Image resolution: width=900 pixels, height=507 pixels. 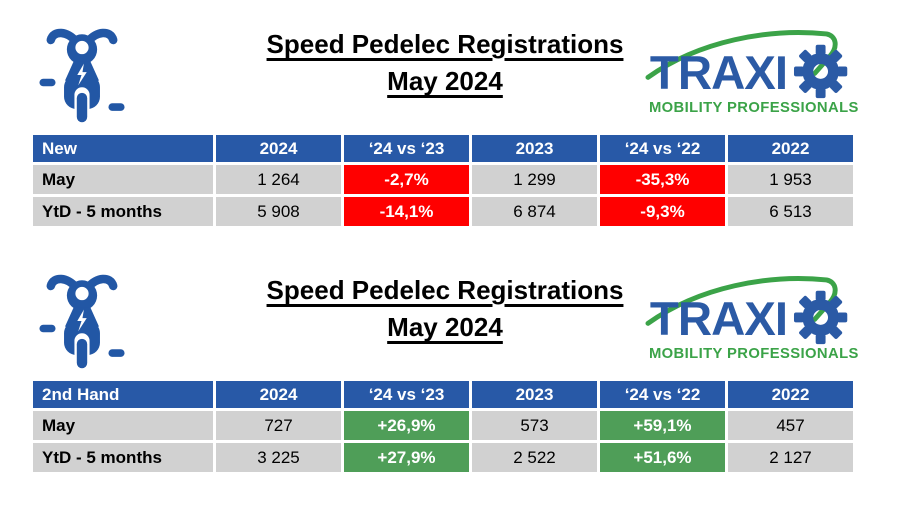 I want to click on change-cell: +26,9%, so click(x=406, y=425).